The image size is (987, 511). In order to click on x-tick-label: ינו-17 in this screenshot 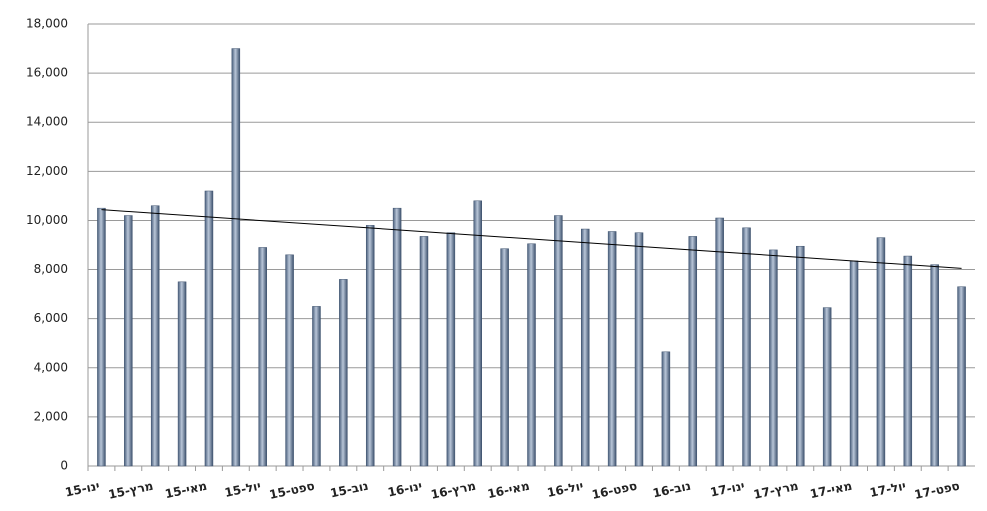, I will do `click(727, 489)`.